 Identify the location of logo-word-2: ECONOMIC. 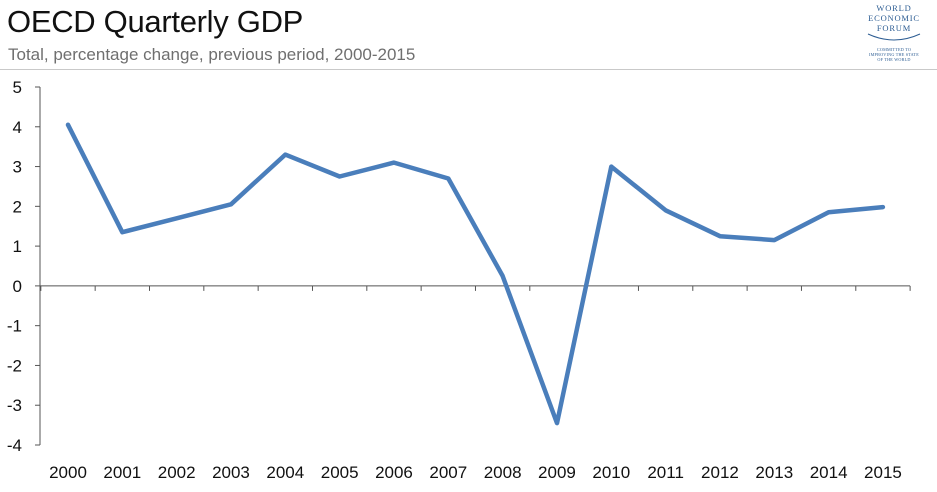
(894, 18).